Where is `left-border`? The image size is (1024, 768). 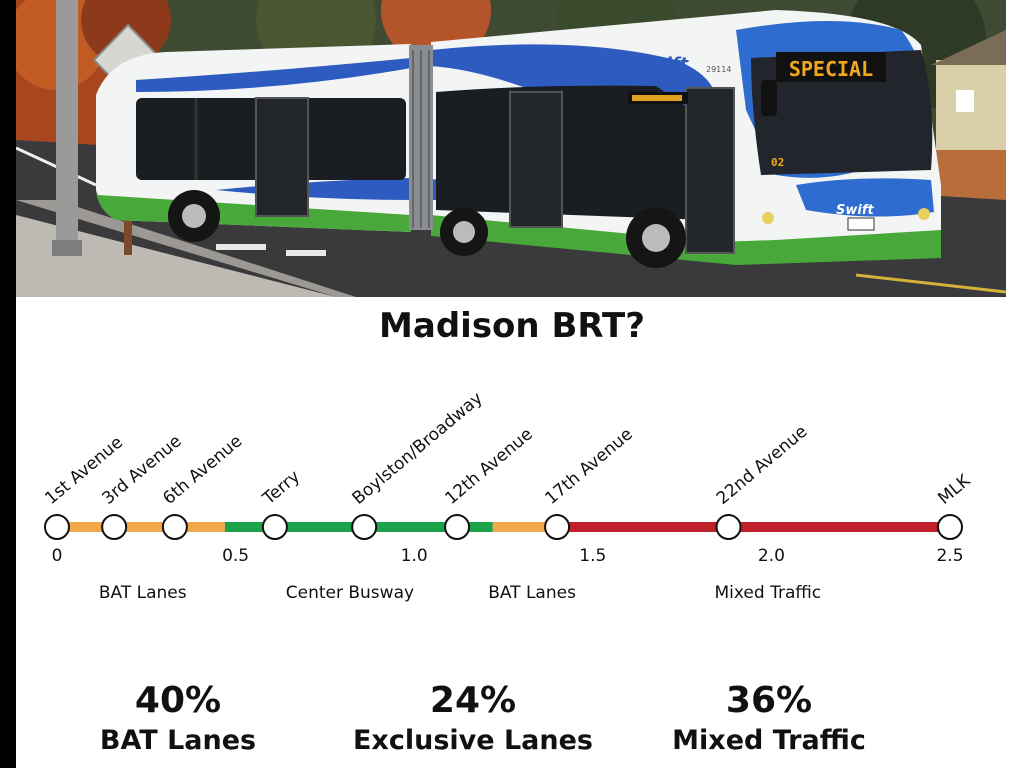 left-border is located at coordinates (8, 384).